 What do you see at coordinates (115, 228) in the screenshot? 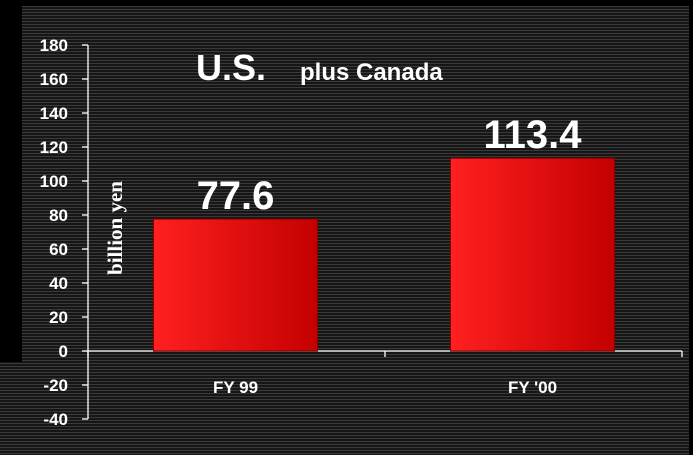
I see `y-axis-label: billion yen` at bounding box center [115, 228].